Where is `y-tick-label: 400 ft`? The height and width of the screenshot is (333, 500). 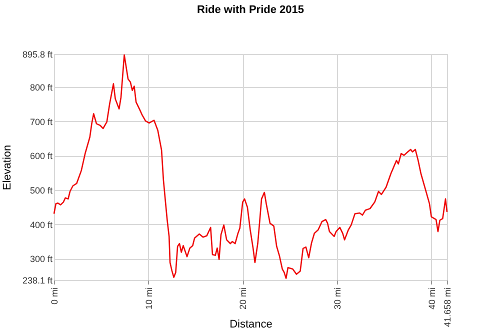 y-tick-label: 400 ft is located at coordinates (41, 225).